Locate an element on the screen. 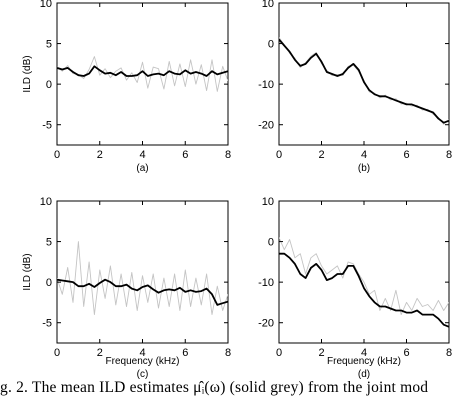  panel-label: (b) is located at coordinates (364, 168).